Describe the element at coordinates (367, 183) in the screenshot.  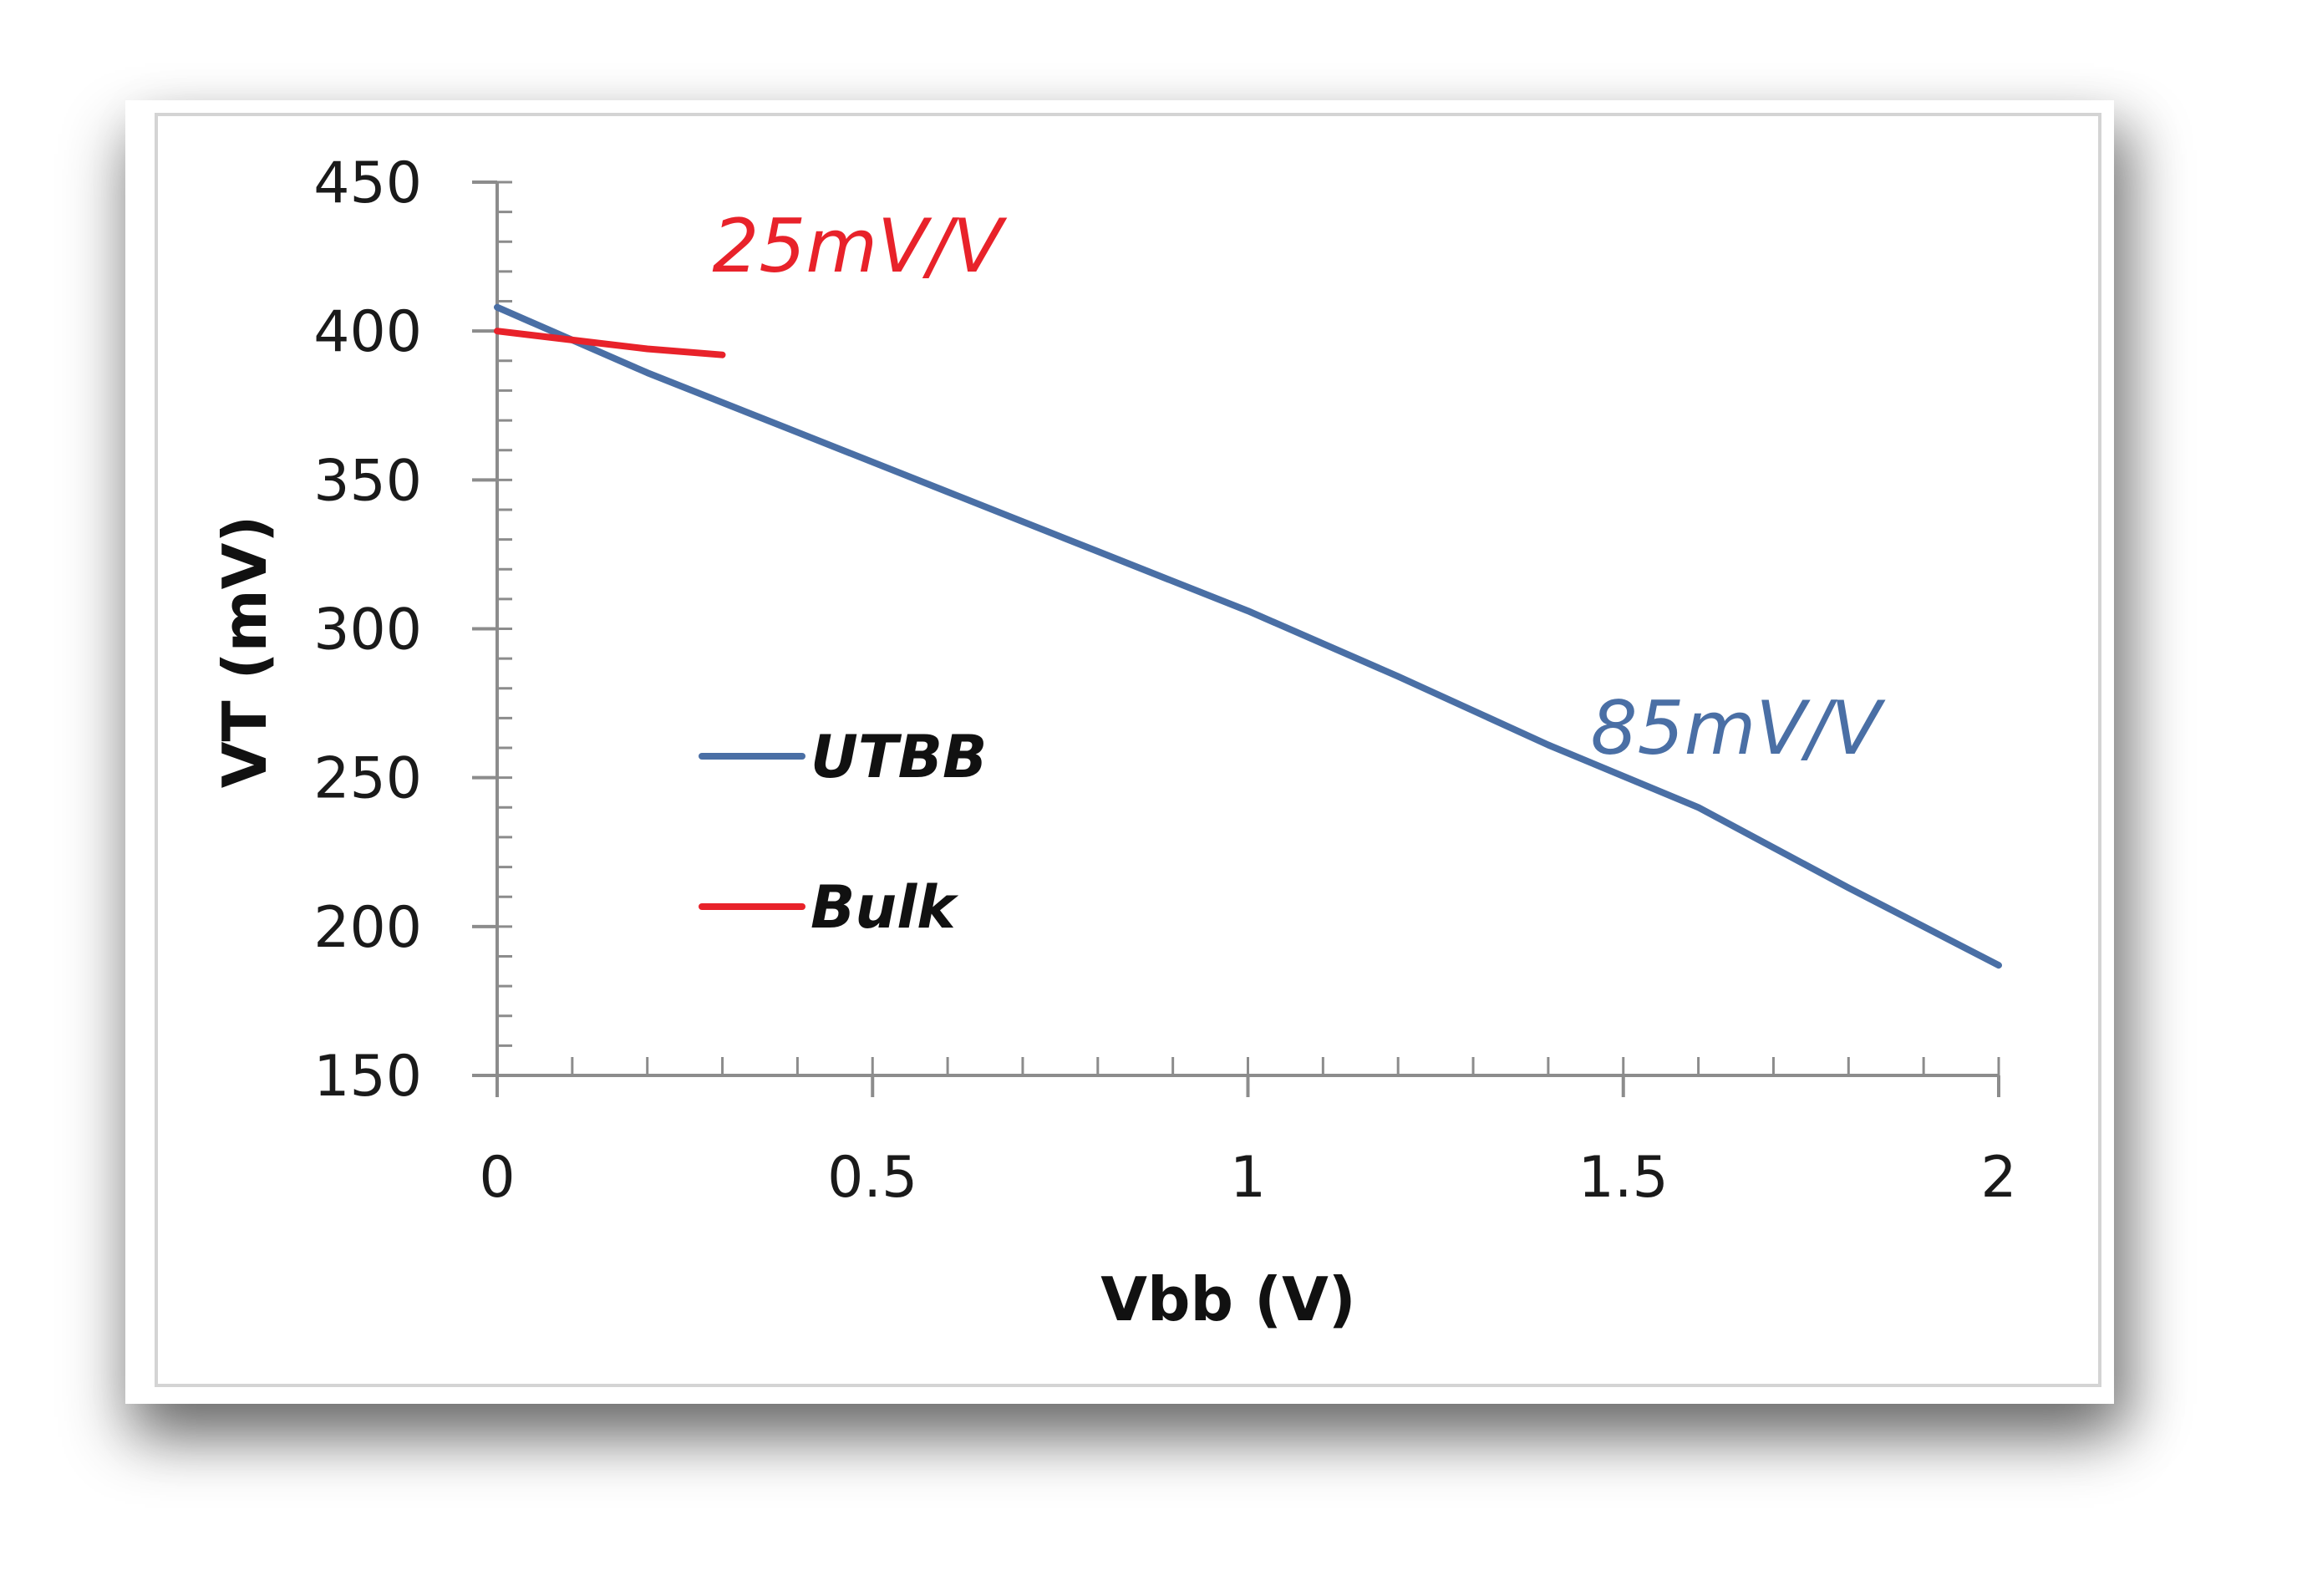
I see `y-tick-label: 450` at that location.